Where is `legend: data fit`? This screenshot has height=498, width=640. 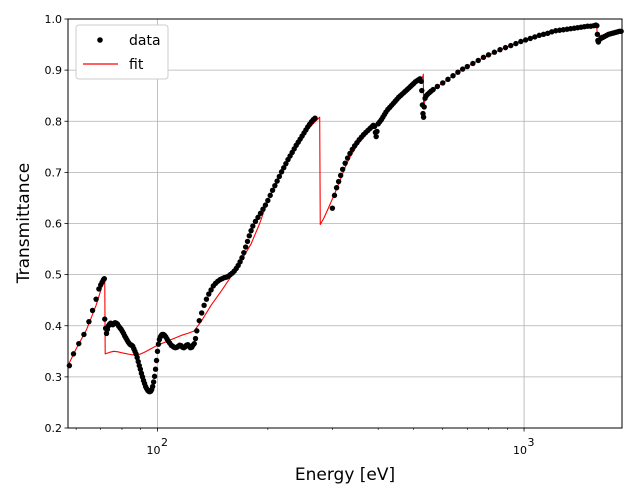 legend: data fit is located at coordinates (122, 52).